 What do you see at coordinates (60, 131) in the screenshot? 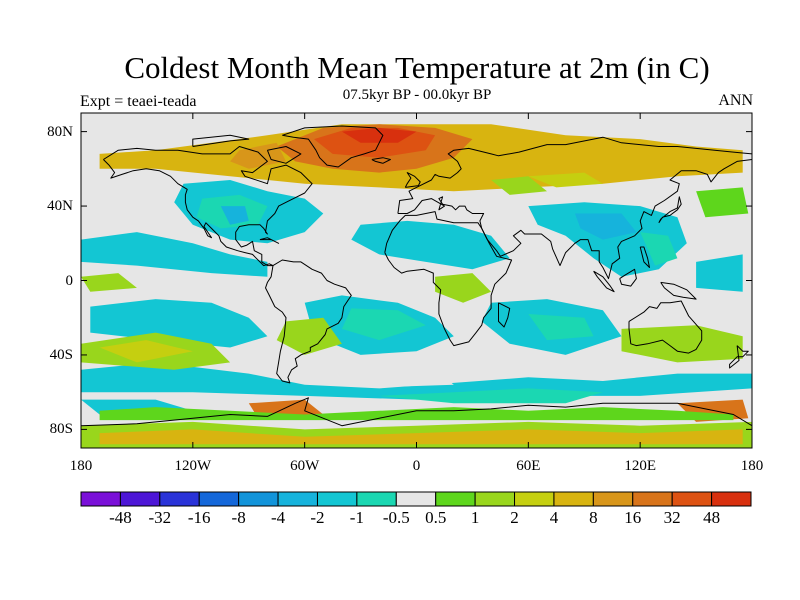
I see `lat-label-80n: 80N` at bounding box center [60, 131].